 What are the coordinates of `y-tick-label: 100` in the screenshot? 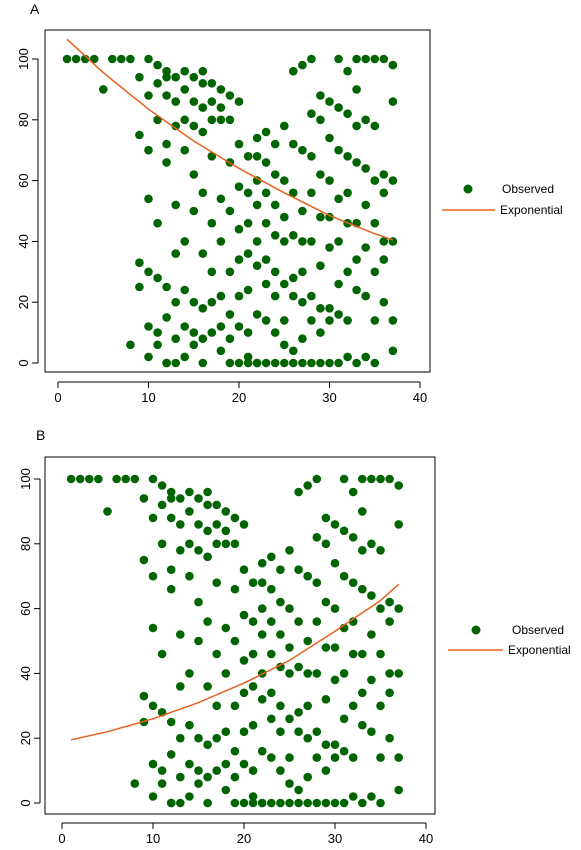 It's located at (23, 59).